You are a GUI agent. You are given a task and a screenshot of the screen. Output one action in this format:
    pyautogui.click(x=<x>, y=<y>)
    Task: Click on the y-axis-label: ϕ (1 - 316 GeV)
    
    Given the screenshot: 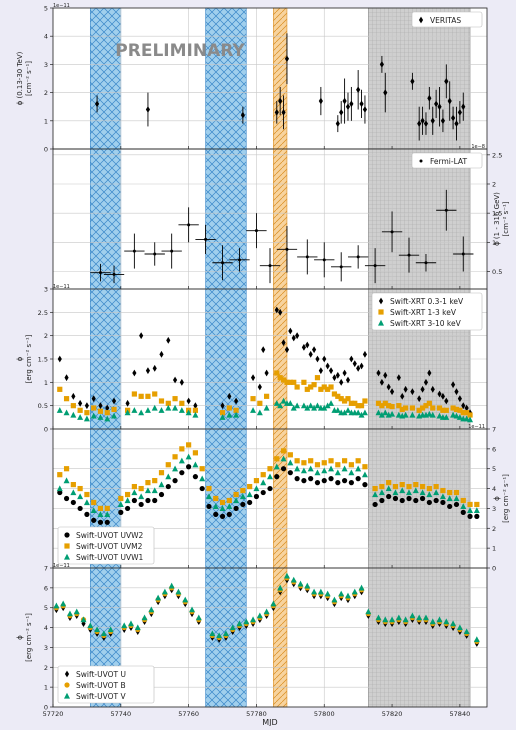 What is the action you would take?
    pyautogui.click(x=497, y=219)
    